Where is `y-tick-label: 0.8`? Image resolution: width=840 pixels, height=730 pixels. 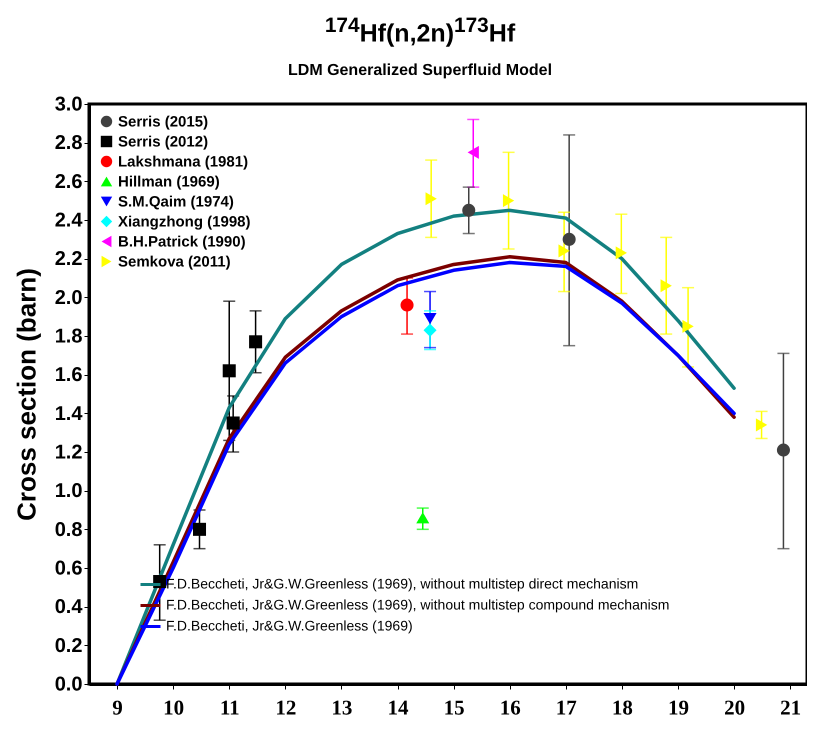 y-tick-label: 0.8 is located at coordinates (68, 529).